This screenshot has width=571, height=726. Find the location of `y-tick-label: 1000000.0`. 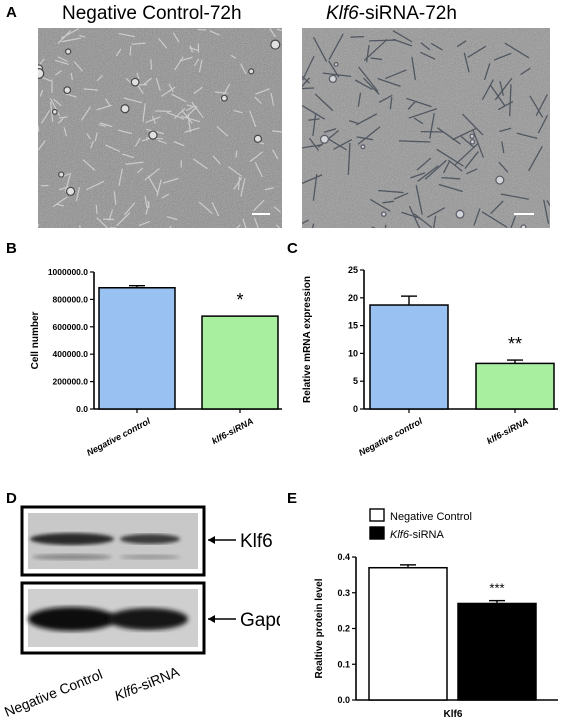

y-tick-label: 1000000.0 is located at coordinates (68, 272).